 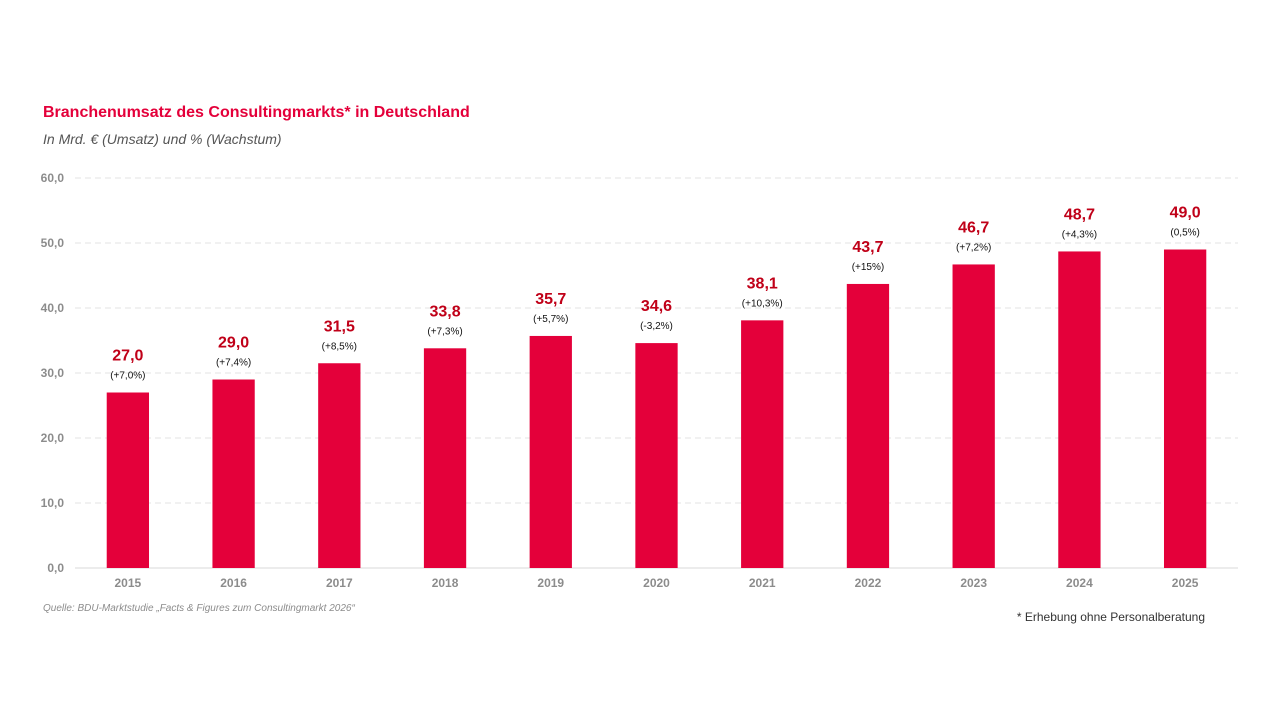 What do you see at coordinates (53, 503) in the screenshot?
I see `y-tick-label: 10,0` at bounding box center [53, 503].